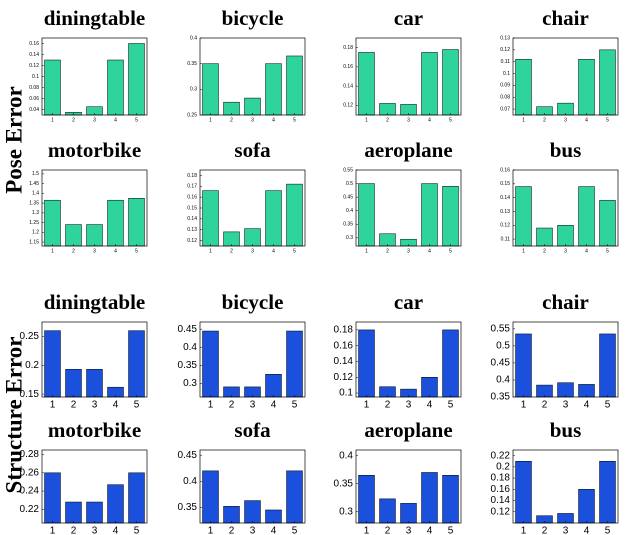 The width and height of the screenshot is (640, 535). What do you see at coordinates (408, 150) in the screenshot?
I see `chart-title: aeroplane` at bounding box center [408, 150].